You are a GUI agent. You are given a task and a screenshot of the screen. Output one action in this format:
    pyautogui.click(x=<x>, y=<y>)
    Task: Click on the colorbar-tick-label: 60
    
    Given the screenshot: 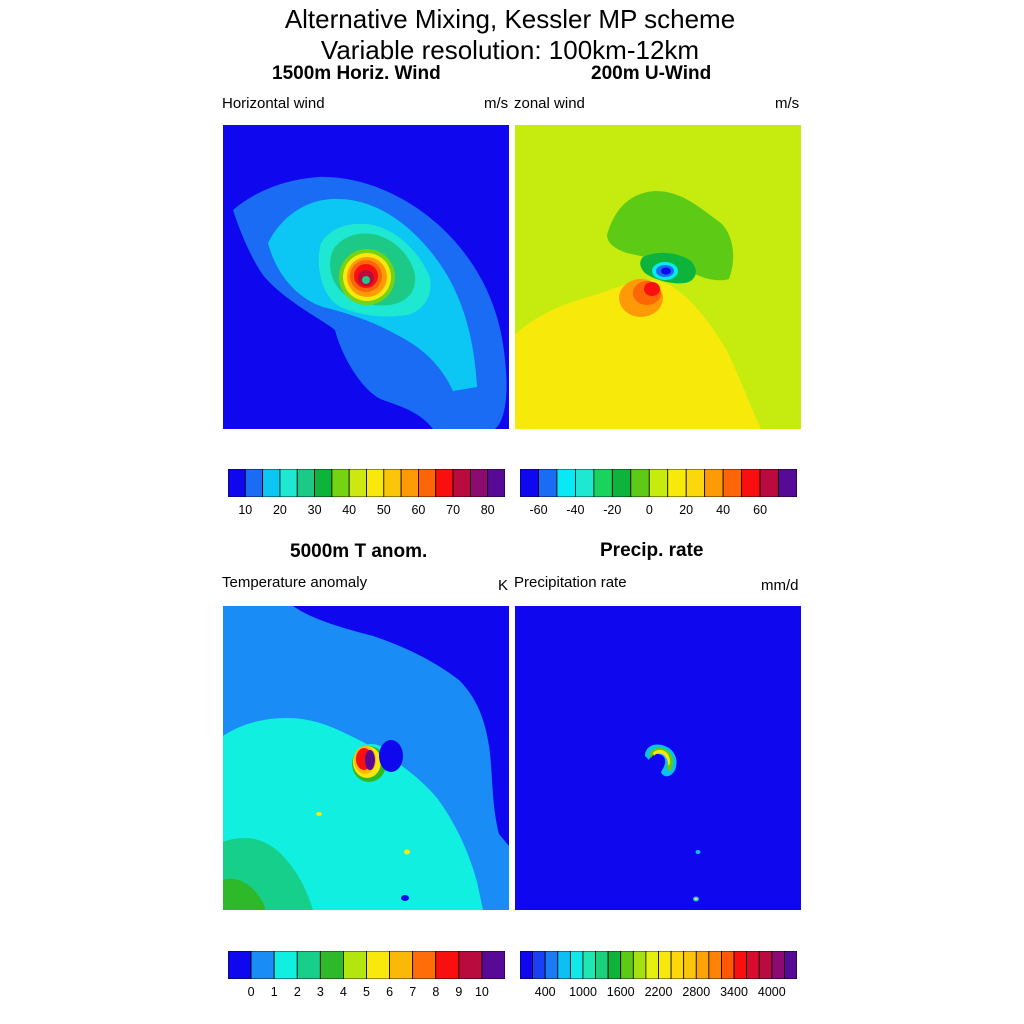 What is the action you would take?
    pyautogui.click(x=418, y=510)
    